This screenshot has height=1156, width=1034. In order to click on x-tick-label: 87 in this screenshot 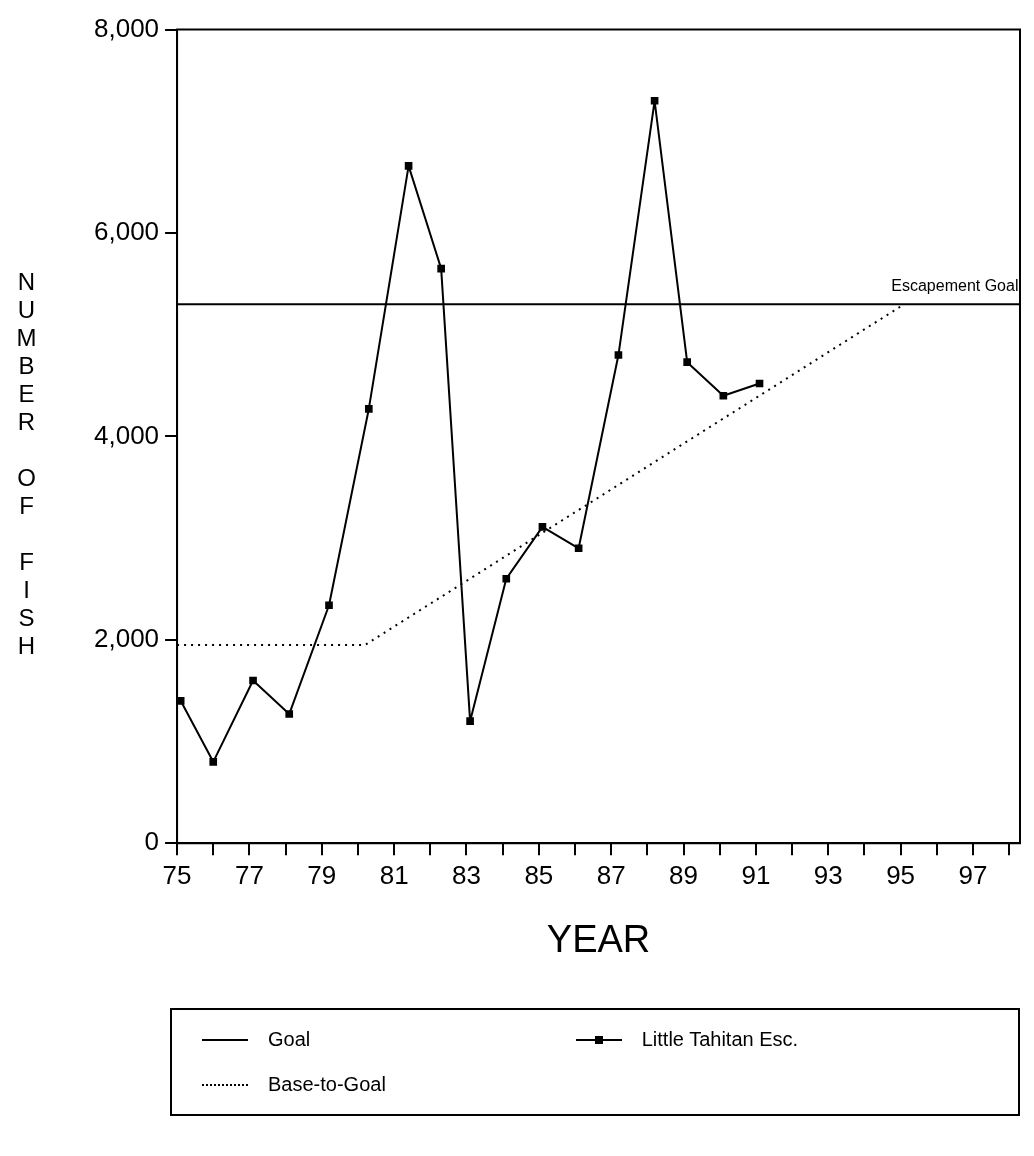, I will do `click(611, 874)`.